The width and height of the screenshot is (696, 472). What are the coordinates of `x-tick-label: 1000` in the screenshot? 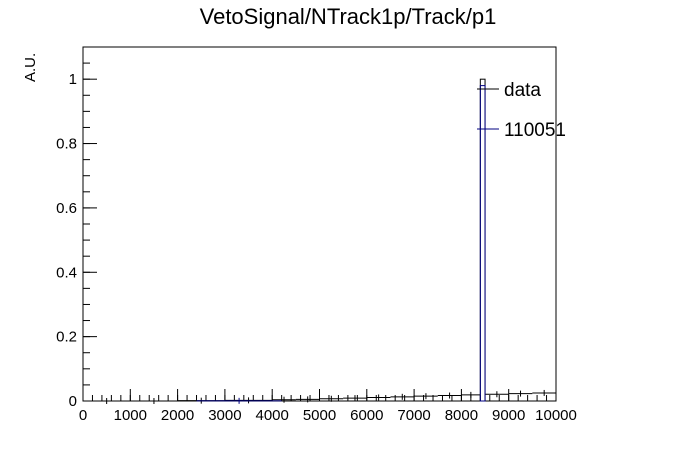 It's located at (130, 415).